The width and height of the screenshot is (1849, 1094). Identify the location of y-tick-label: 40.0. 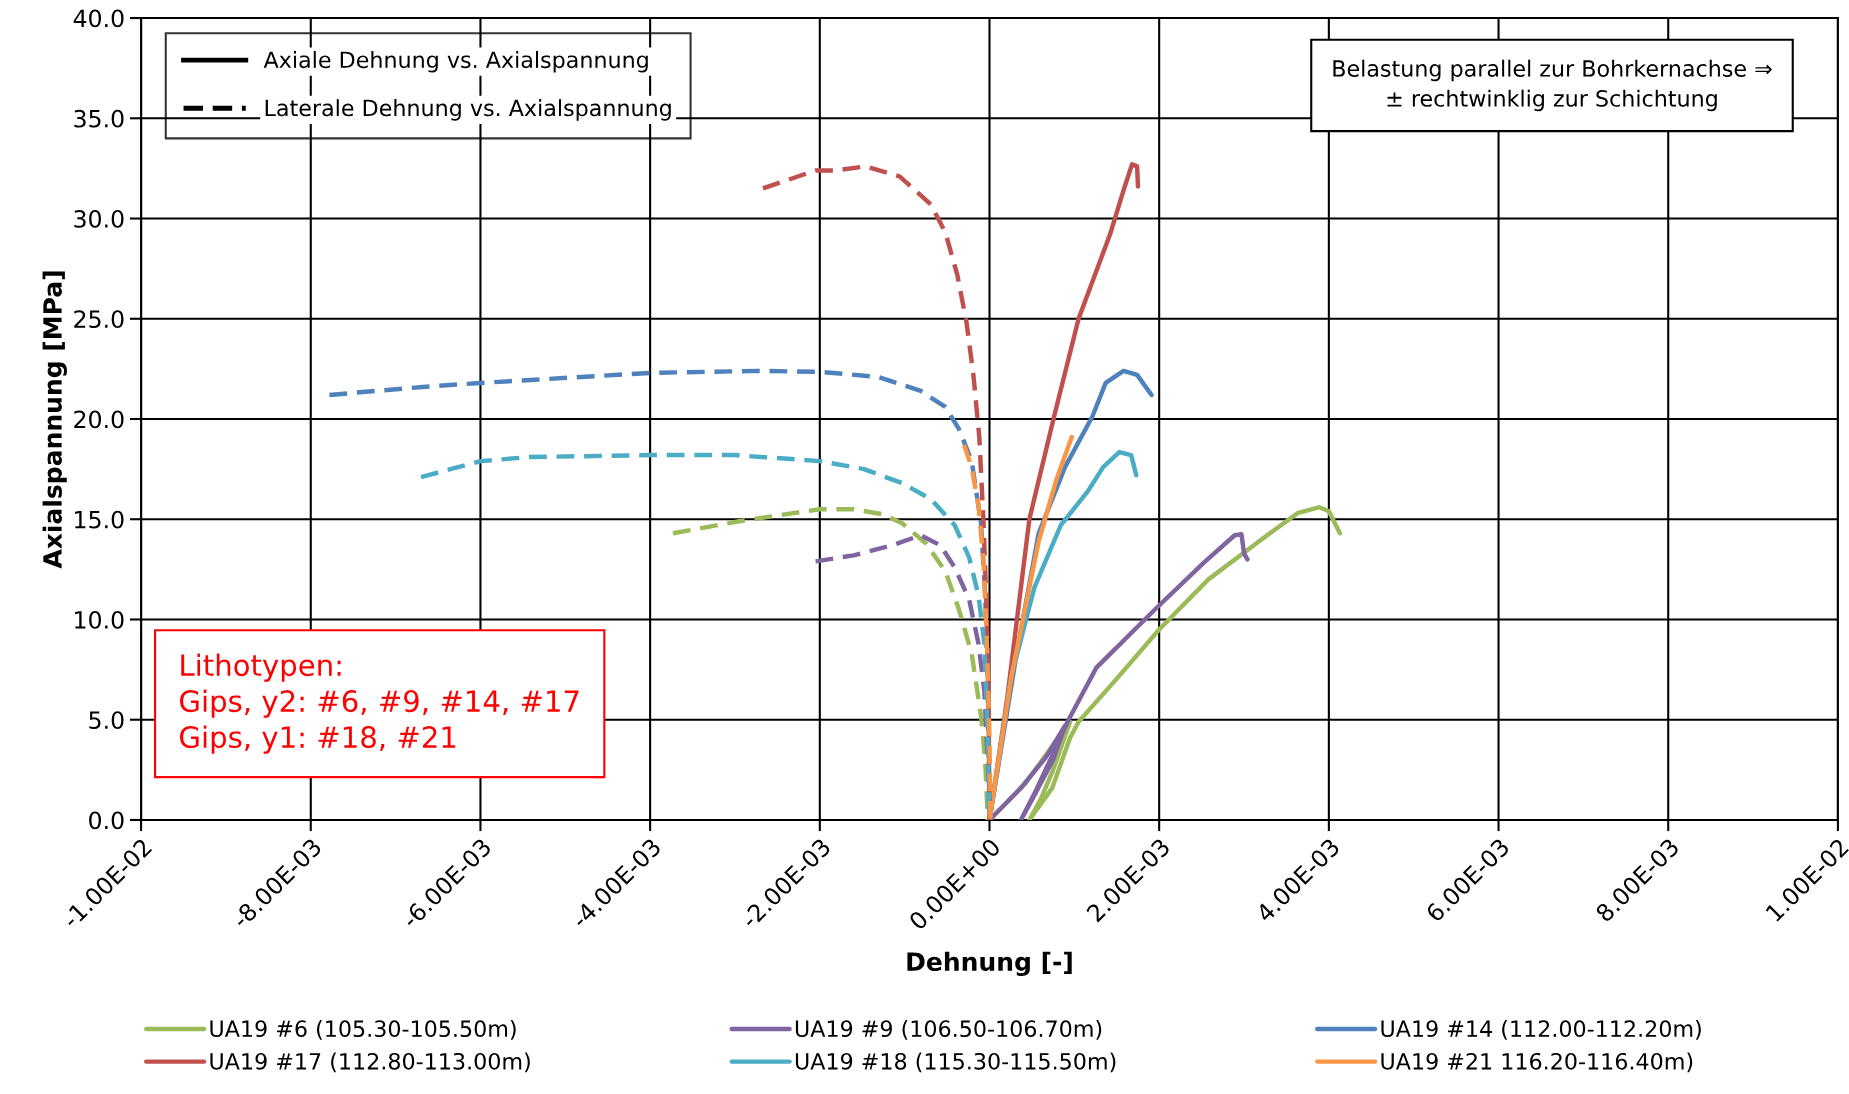
(98, 18).